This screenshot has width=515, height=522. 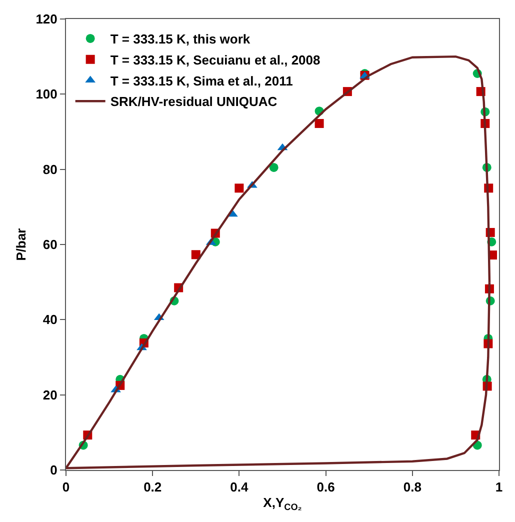 What do you see at coordinates (240, 487) in the screenshot?
I see `x-tick-label: 0.4` at bounding box center [240, 487].